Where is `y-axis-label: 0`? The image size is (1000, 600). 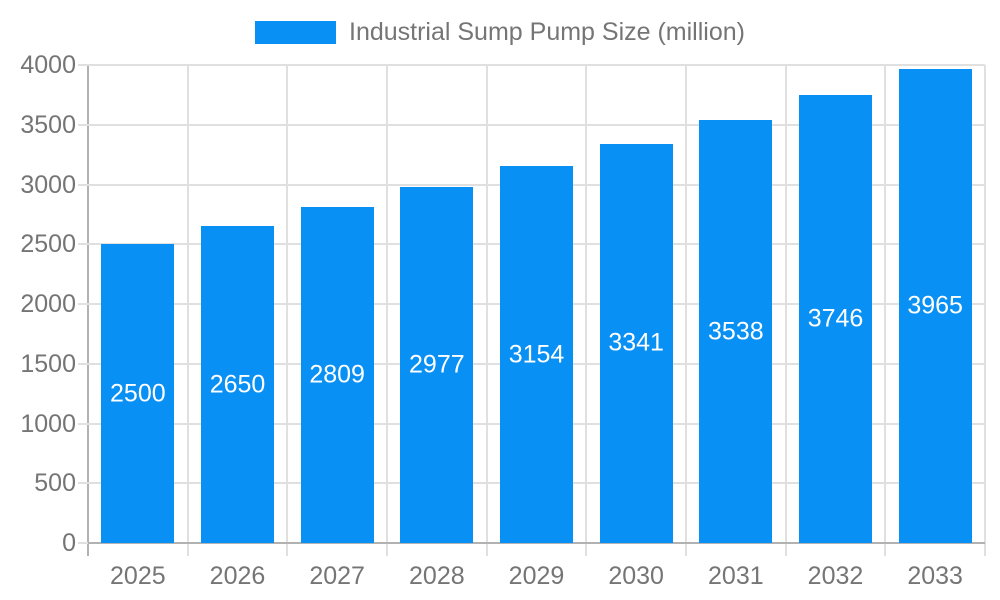 y-axis-label: 0 is located at coordinates (69, 543).